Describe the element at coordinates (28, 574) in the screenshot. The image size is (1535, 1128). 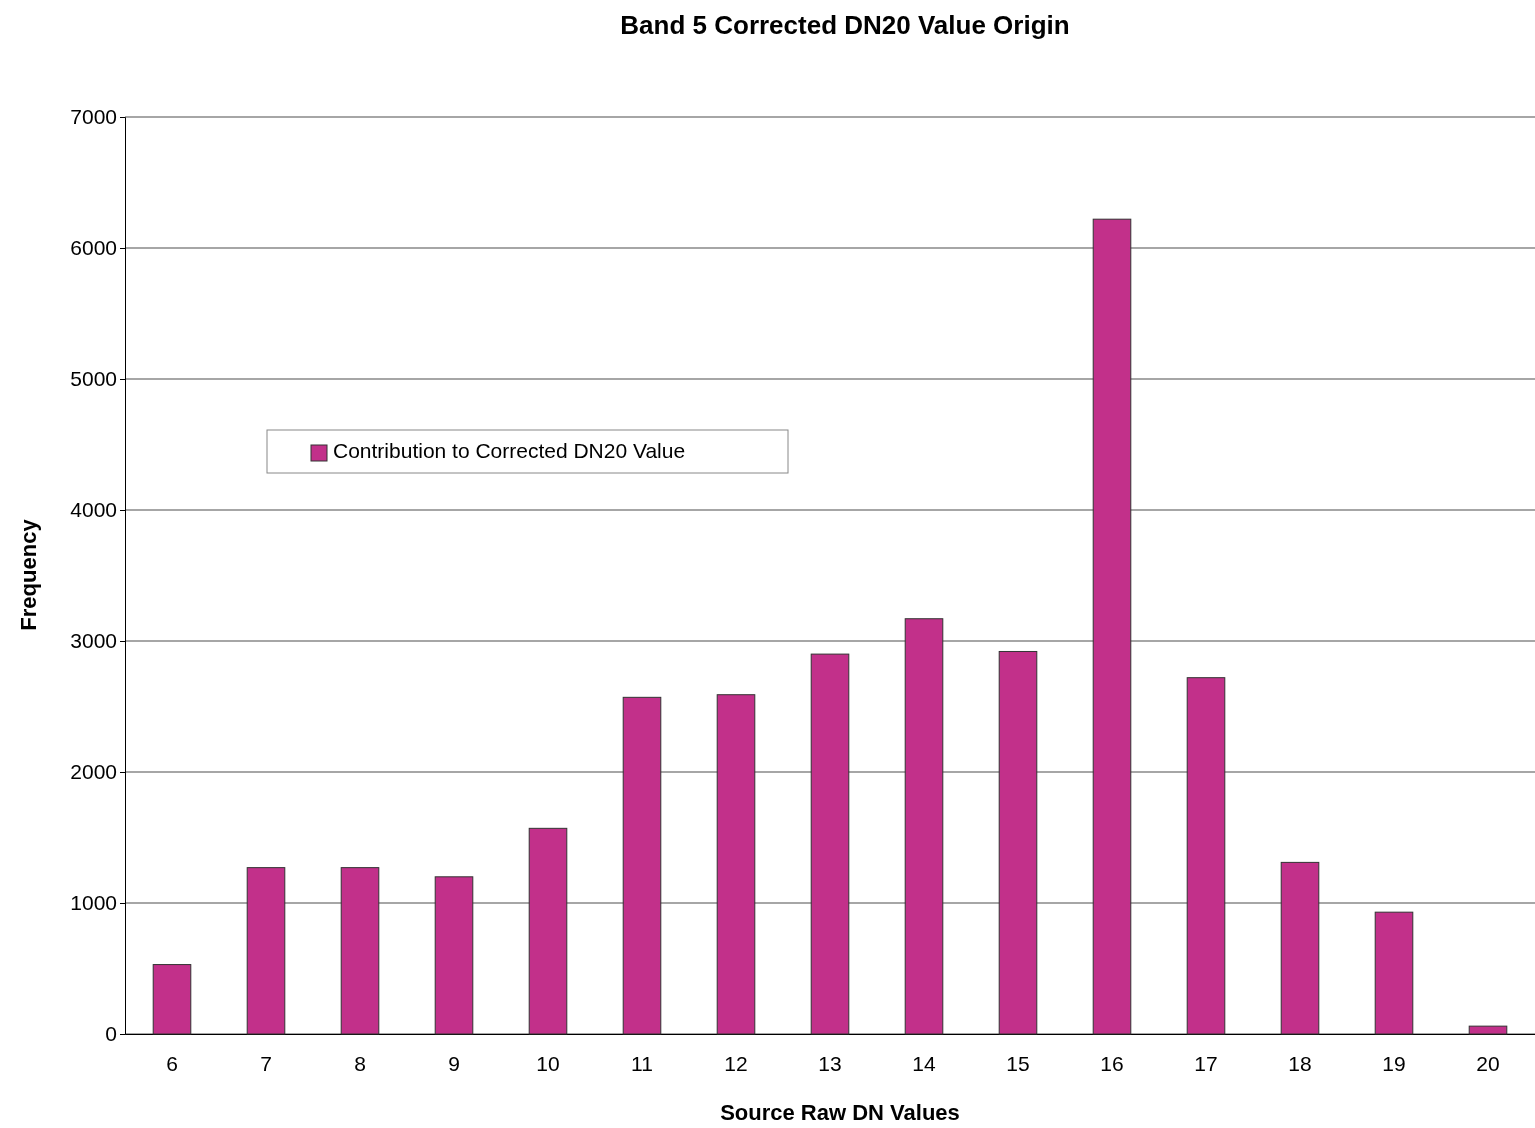
I see `y-axis-title: Frequency` at that location.